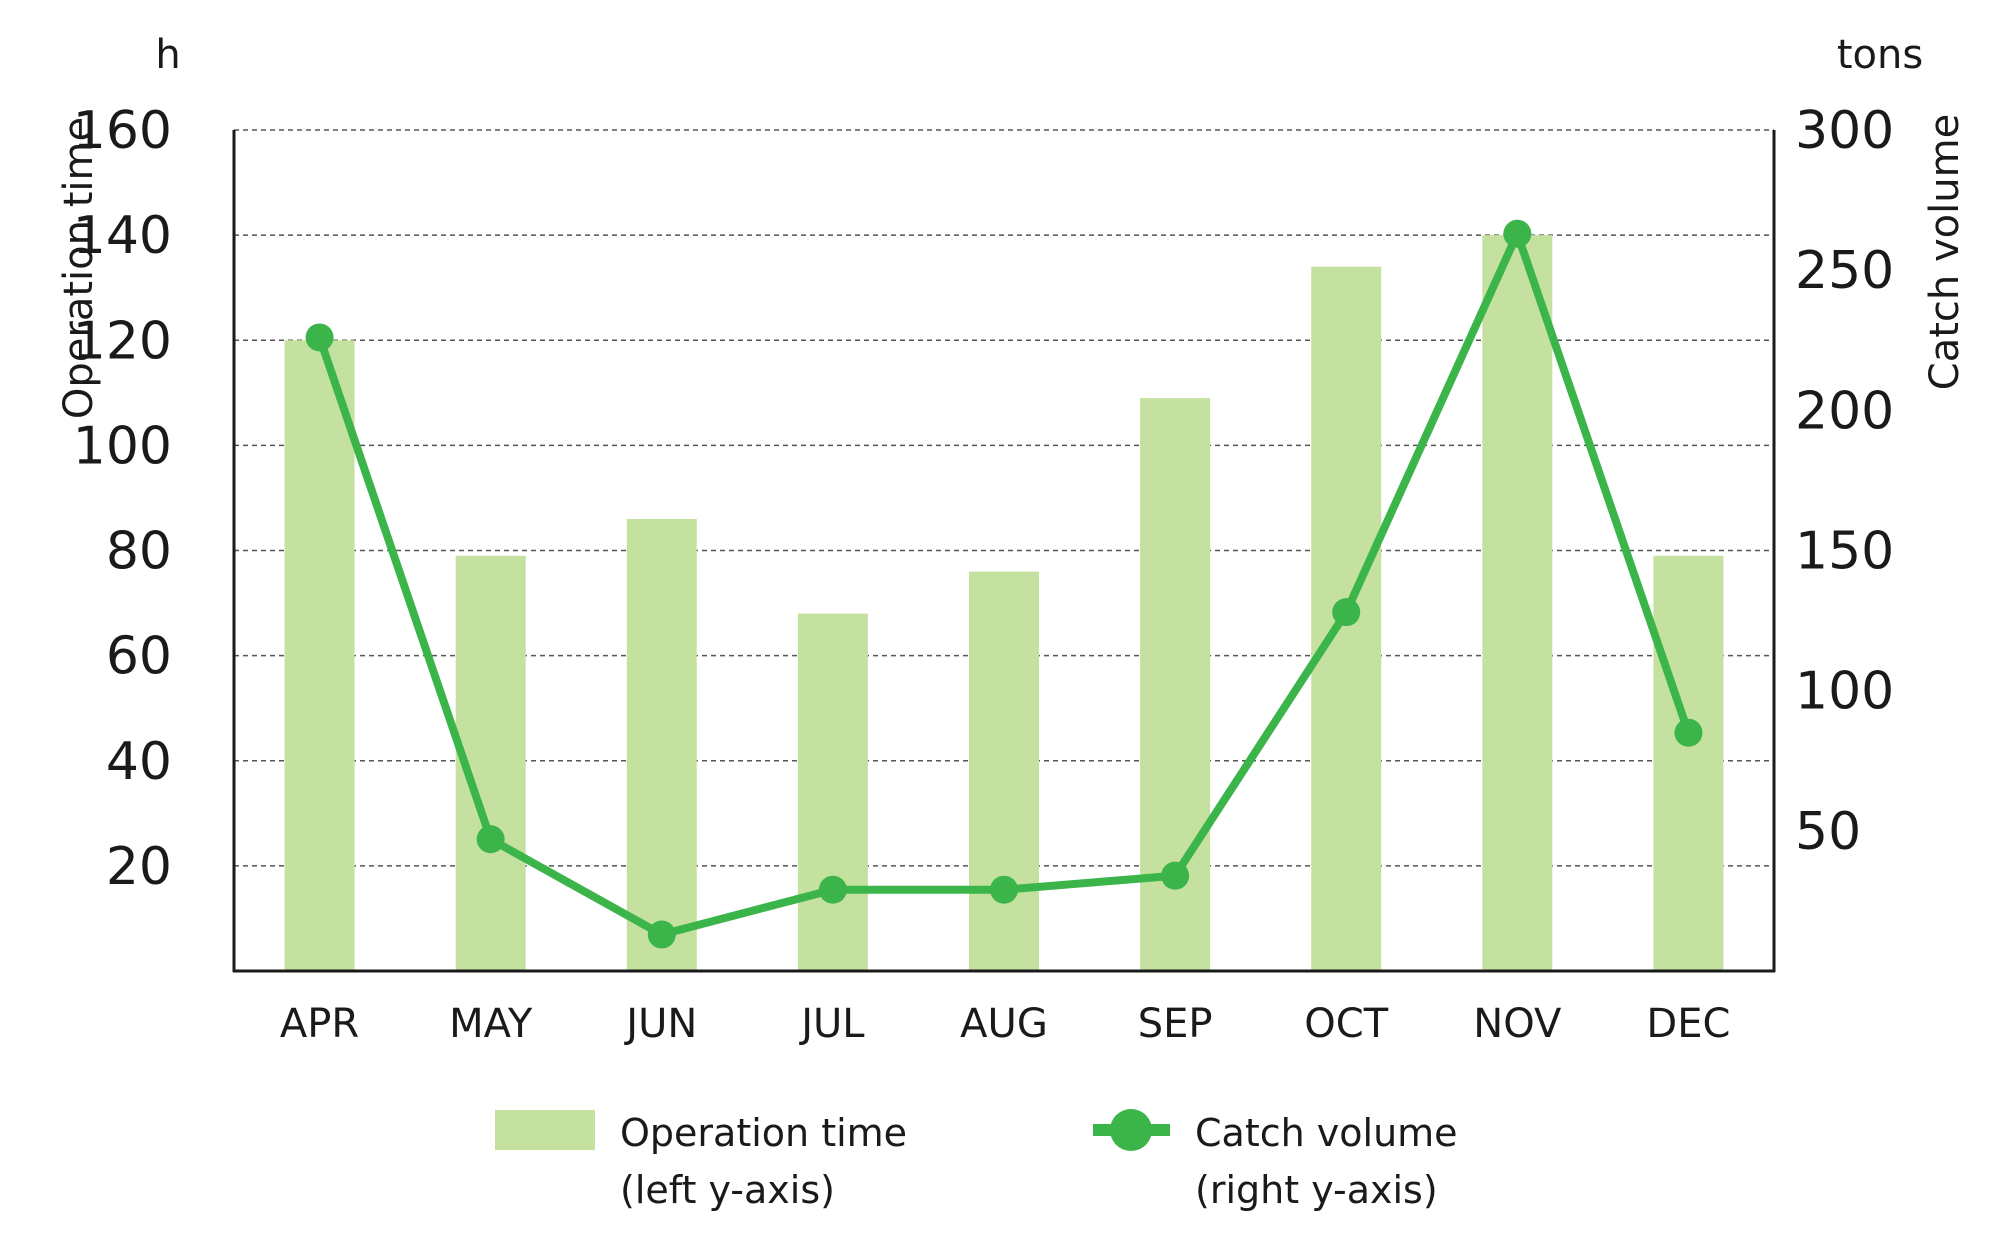 Image resolution: width=2000 pixels, height=1257 pixels. Describe the element at coordinates (139, 552) in the screenshot. I see `left-tick-label: 80` at that location.